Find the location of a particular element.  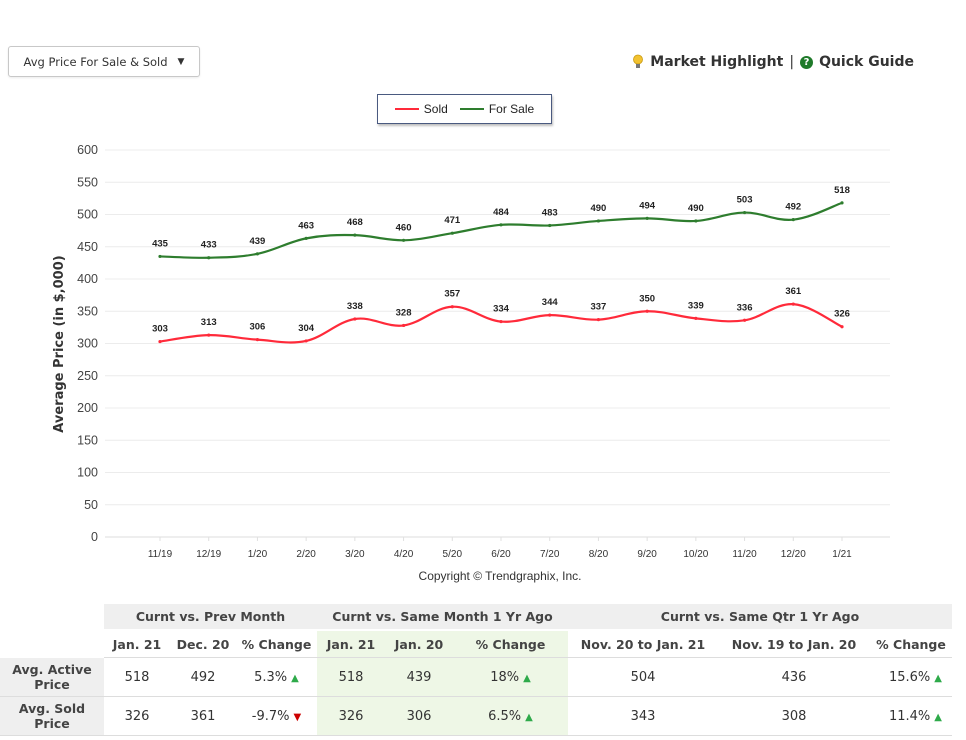

x-tick-label: 11/19 is located at coordinates (160, 554).